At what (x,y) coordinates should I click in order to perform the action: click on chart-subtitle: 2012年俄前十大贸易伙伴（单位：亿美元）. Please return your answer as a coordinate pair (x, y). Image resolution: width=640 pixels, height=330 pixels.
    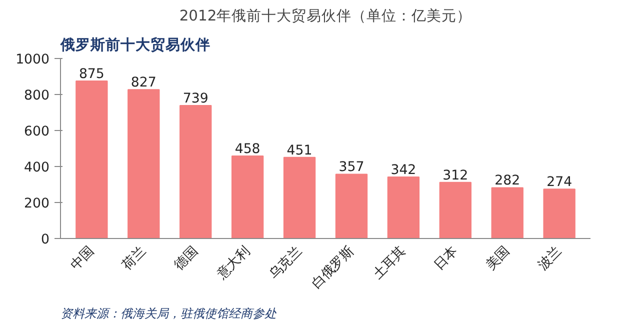
    Looking at the image, I should click on (325, 16).